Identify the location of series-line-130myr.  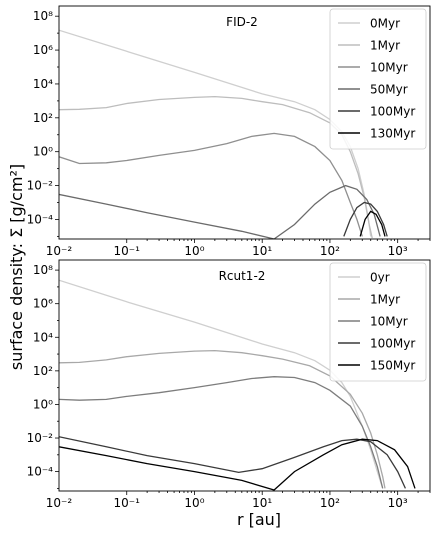
(372, 223).